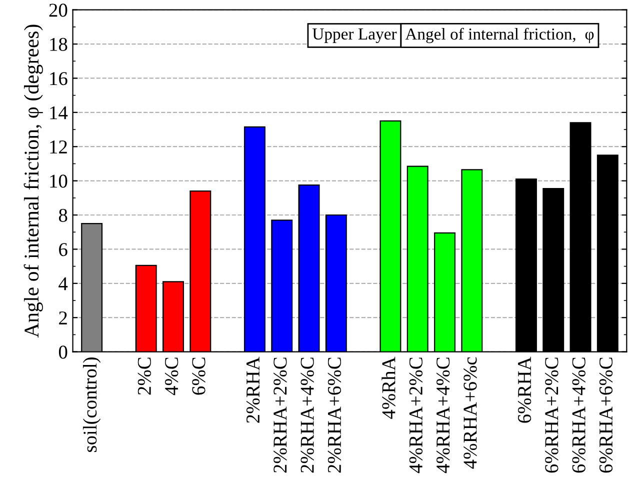  What do you see at coordinates (354, 36) in the screenshot?
I see `annotation: Upper Layer` at bounding box center [354, 36].